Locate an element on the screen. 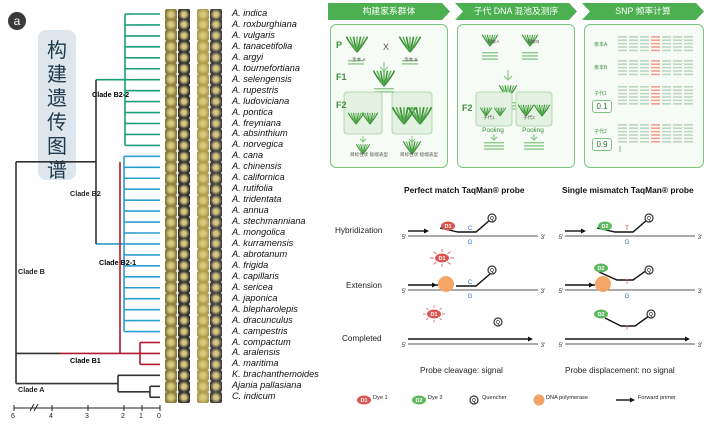  mini-parent-b-label: 亲本B is located at coordinates (533, 41).